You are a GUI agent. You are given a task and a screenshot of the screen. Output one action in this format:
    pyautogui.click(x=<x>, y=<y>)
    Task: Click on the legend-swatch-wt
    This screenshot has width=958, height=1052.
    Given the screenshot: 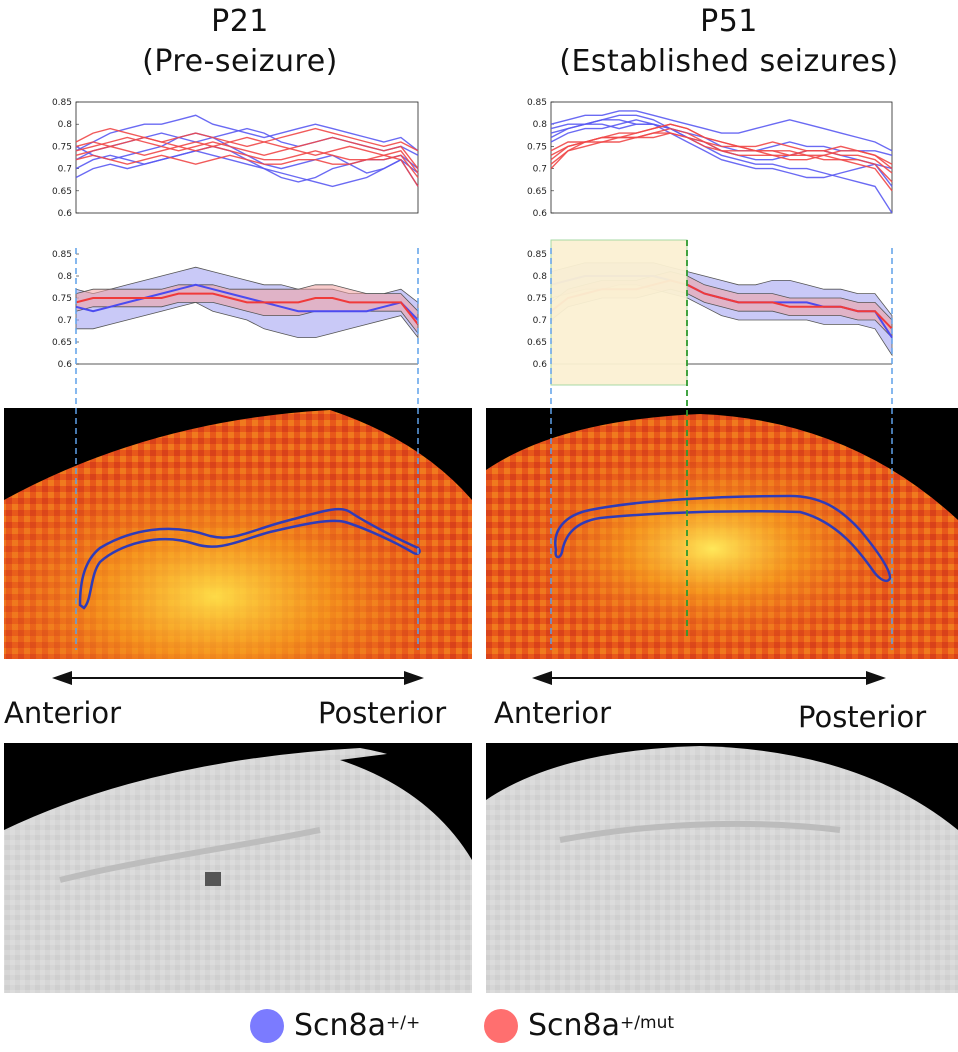 What is the action you would take?
    pyautogui.click(x=267, y=1025)
    